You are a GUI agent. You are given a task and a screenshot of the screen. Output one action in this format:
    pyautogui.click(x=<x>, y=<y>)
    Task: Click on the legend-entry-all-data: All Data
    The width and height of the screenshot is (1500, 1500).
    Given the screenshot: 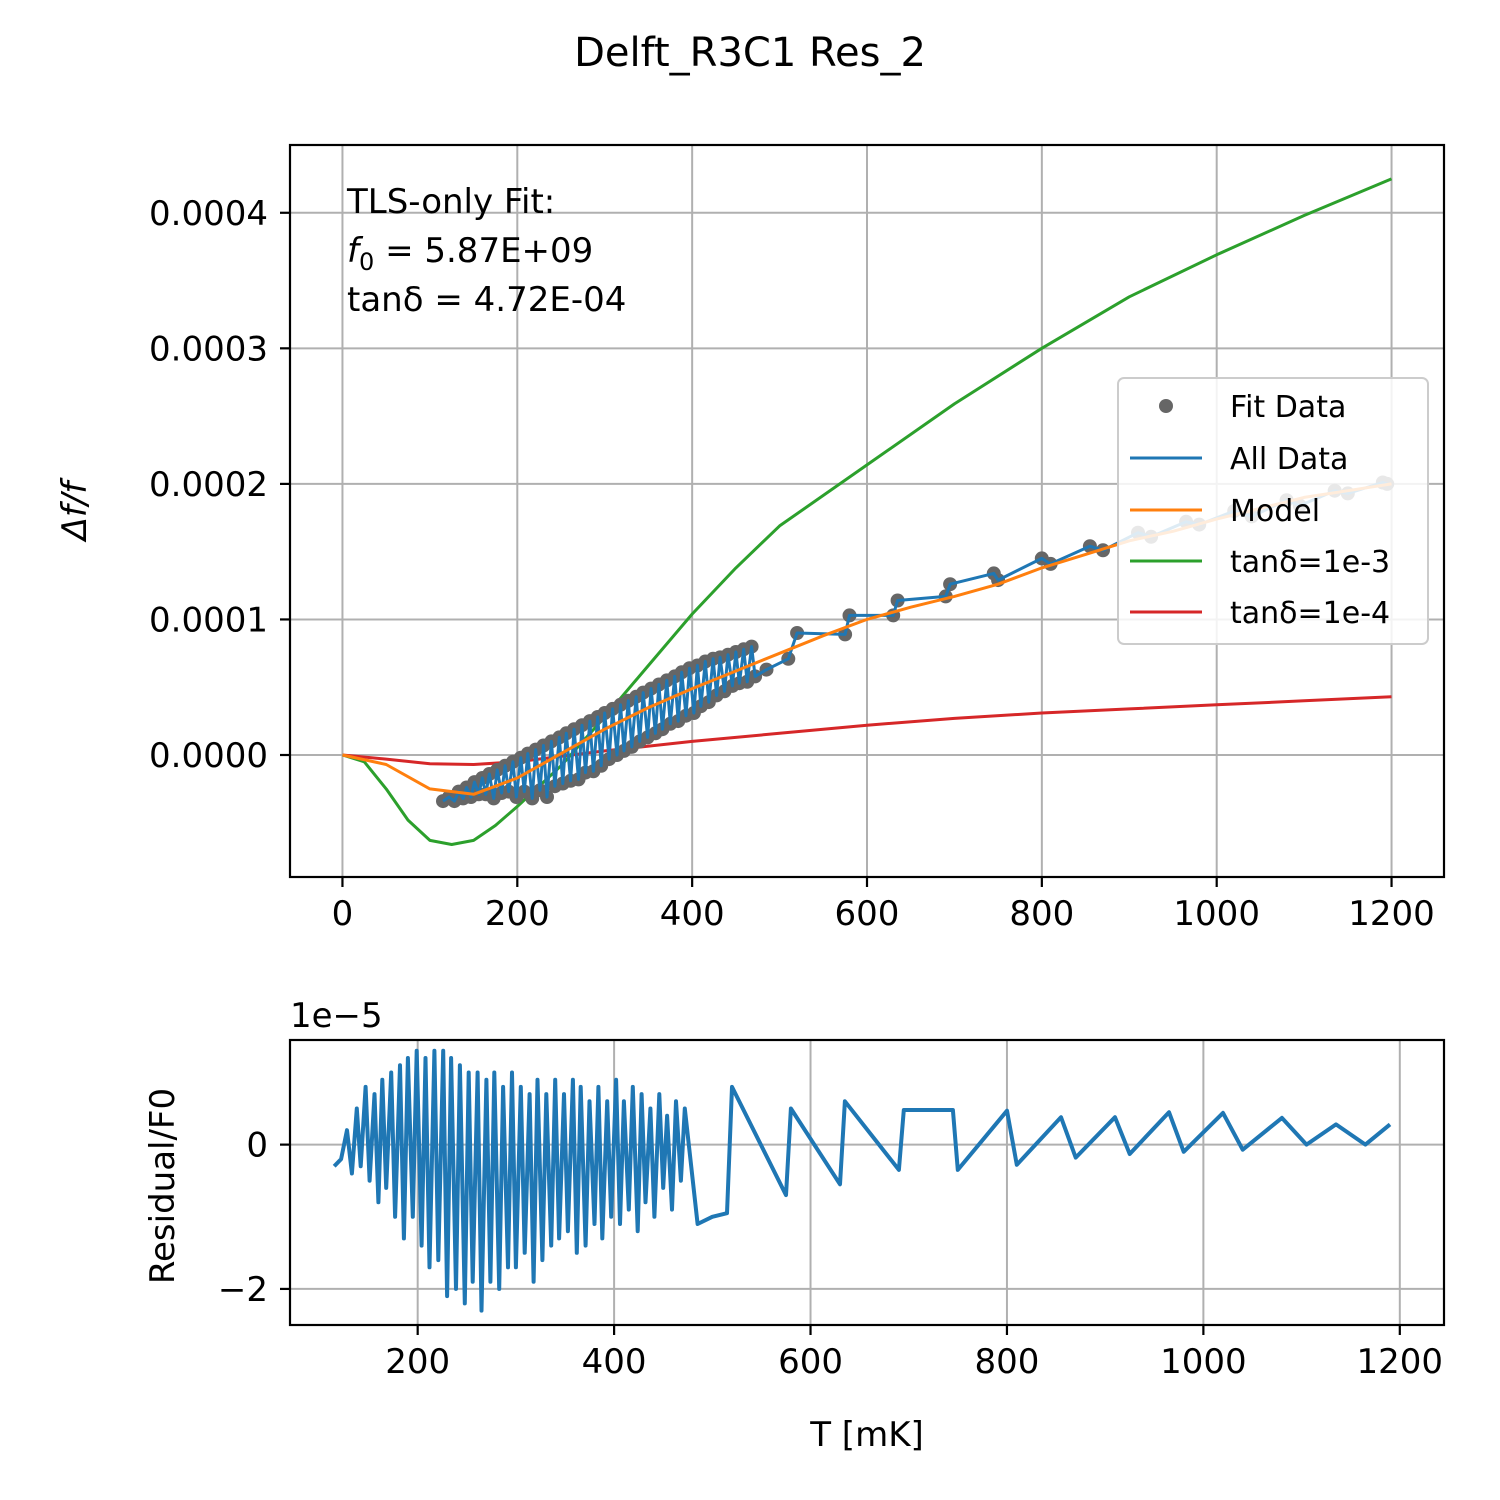 What is the action you would take?
    pyautogui.click(x=1239, y=459)
    